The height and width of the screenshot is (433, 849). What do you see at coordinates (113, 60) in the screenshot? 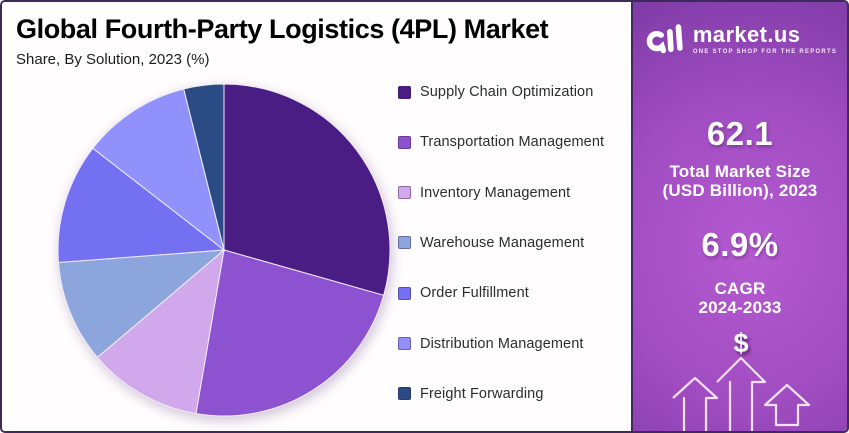
I see `page-subtitle: Share, By Solution, 2023 (%)` at bounding box center [113, 60].